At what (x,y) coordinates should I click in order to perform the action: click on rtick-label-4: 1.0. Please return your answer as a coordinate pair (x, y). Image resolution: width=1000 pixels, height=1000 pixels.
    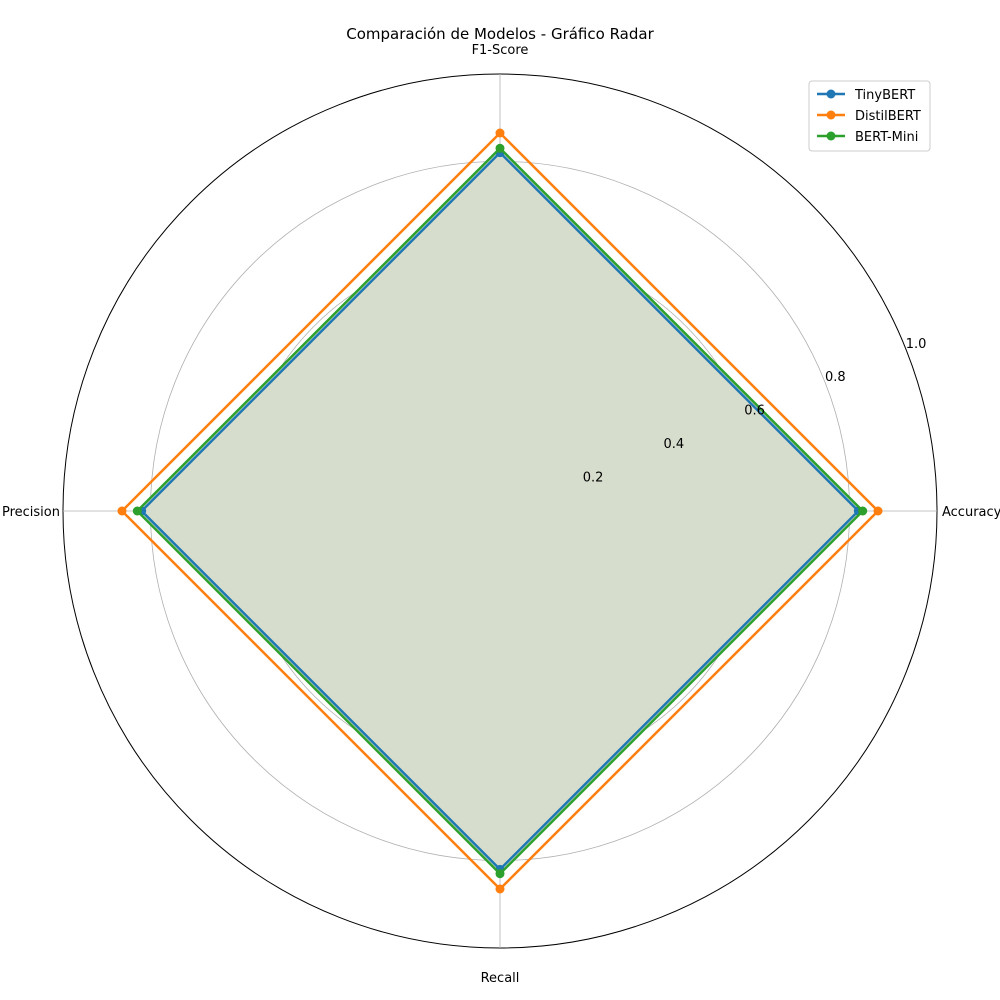
    Looking at the image, I should click on (916, 344).